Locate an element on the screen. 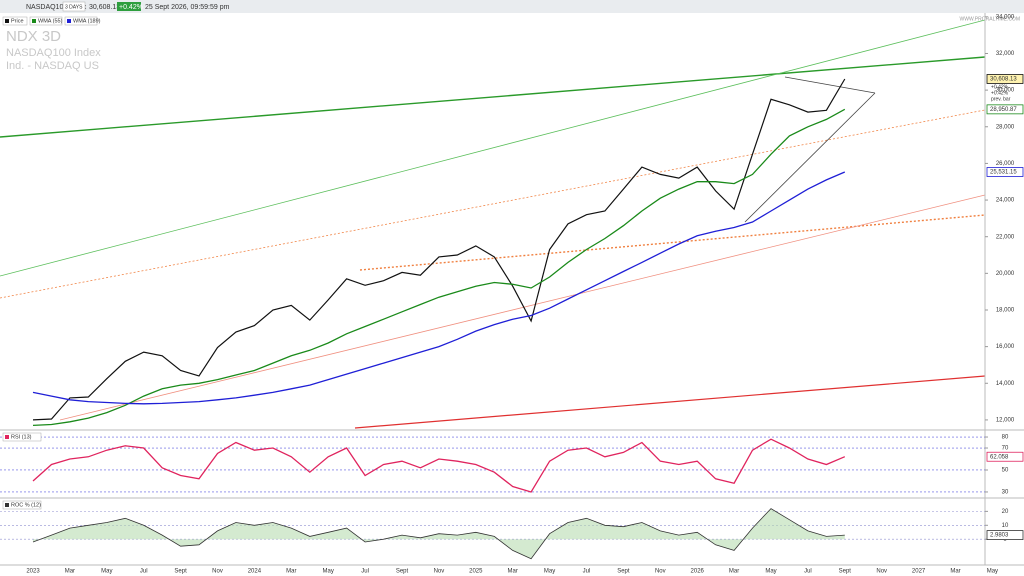  header-change: +0.42% is located at coordinates (131, 7).